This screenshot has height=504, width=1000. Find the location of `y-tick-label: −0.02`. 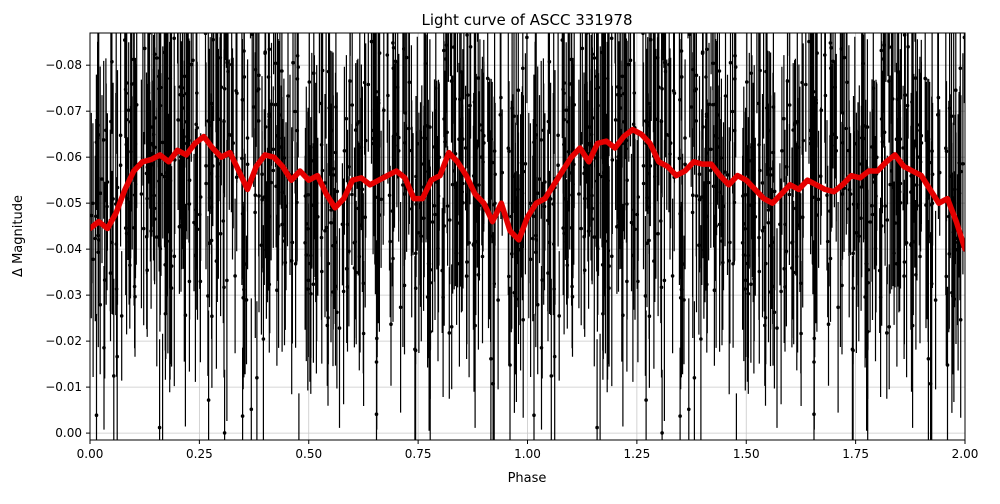

y-tick-label: −0.02 is located at coordinates (63, 341).